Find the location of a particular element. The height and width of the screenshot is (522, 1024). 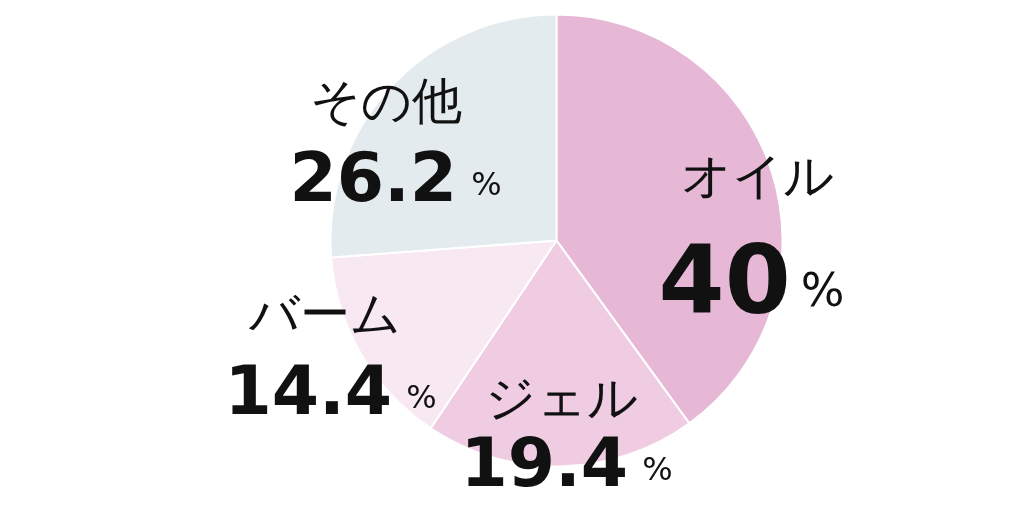

data-label: 26.2% is located at coordinates (395, 177).